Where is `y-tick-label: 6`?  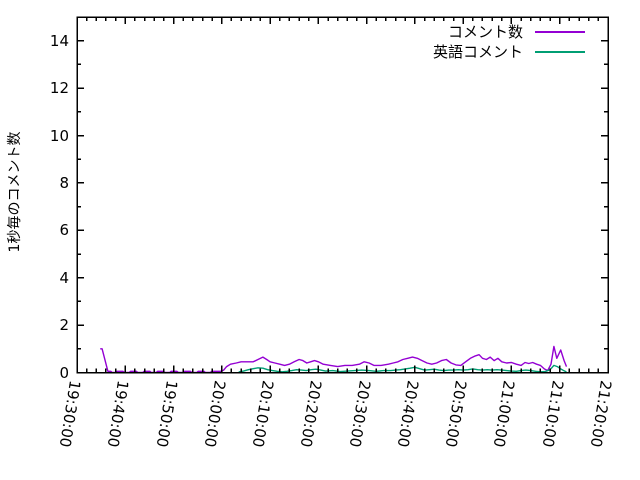 y-tick-label: 6 is located at coordinates (64, 230).